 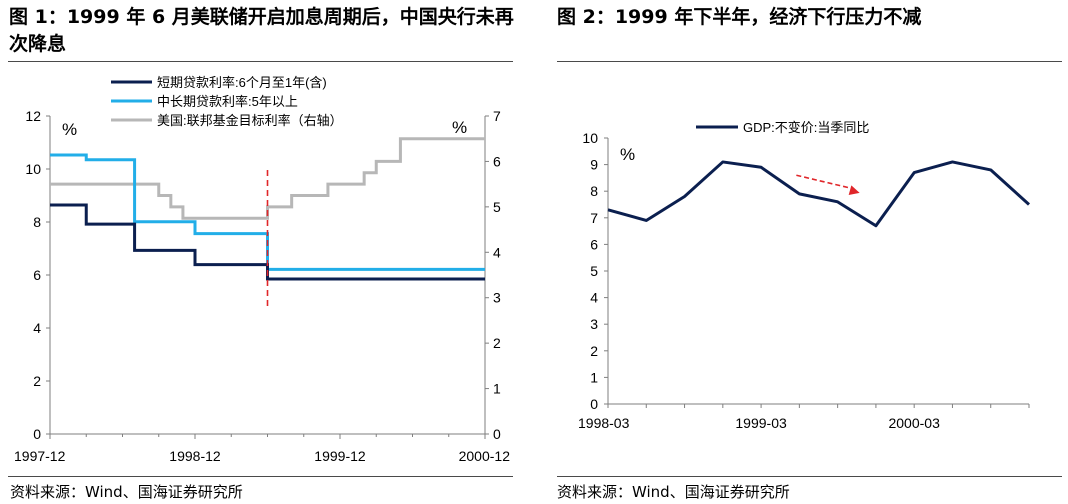 What do you see at coordinates (604, 423) in the screenshot?
I see `x-tick-label: 1998-03` at bounding box center [604, 423].